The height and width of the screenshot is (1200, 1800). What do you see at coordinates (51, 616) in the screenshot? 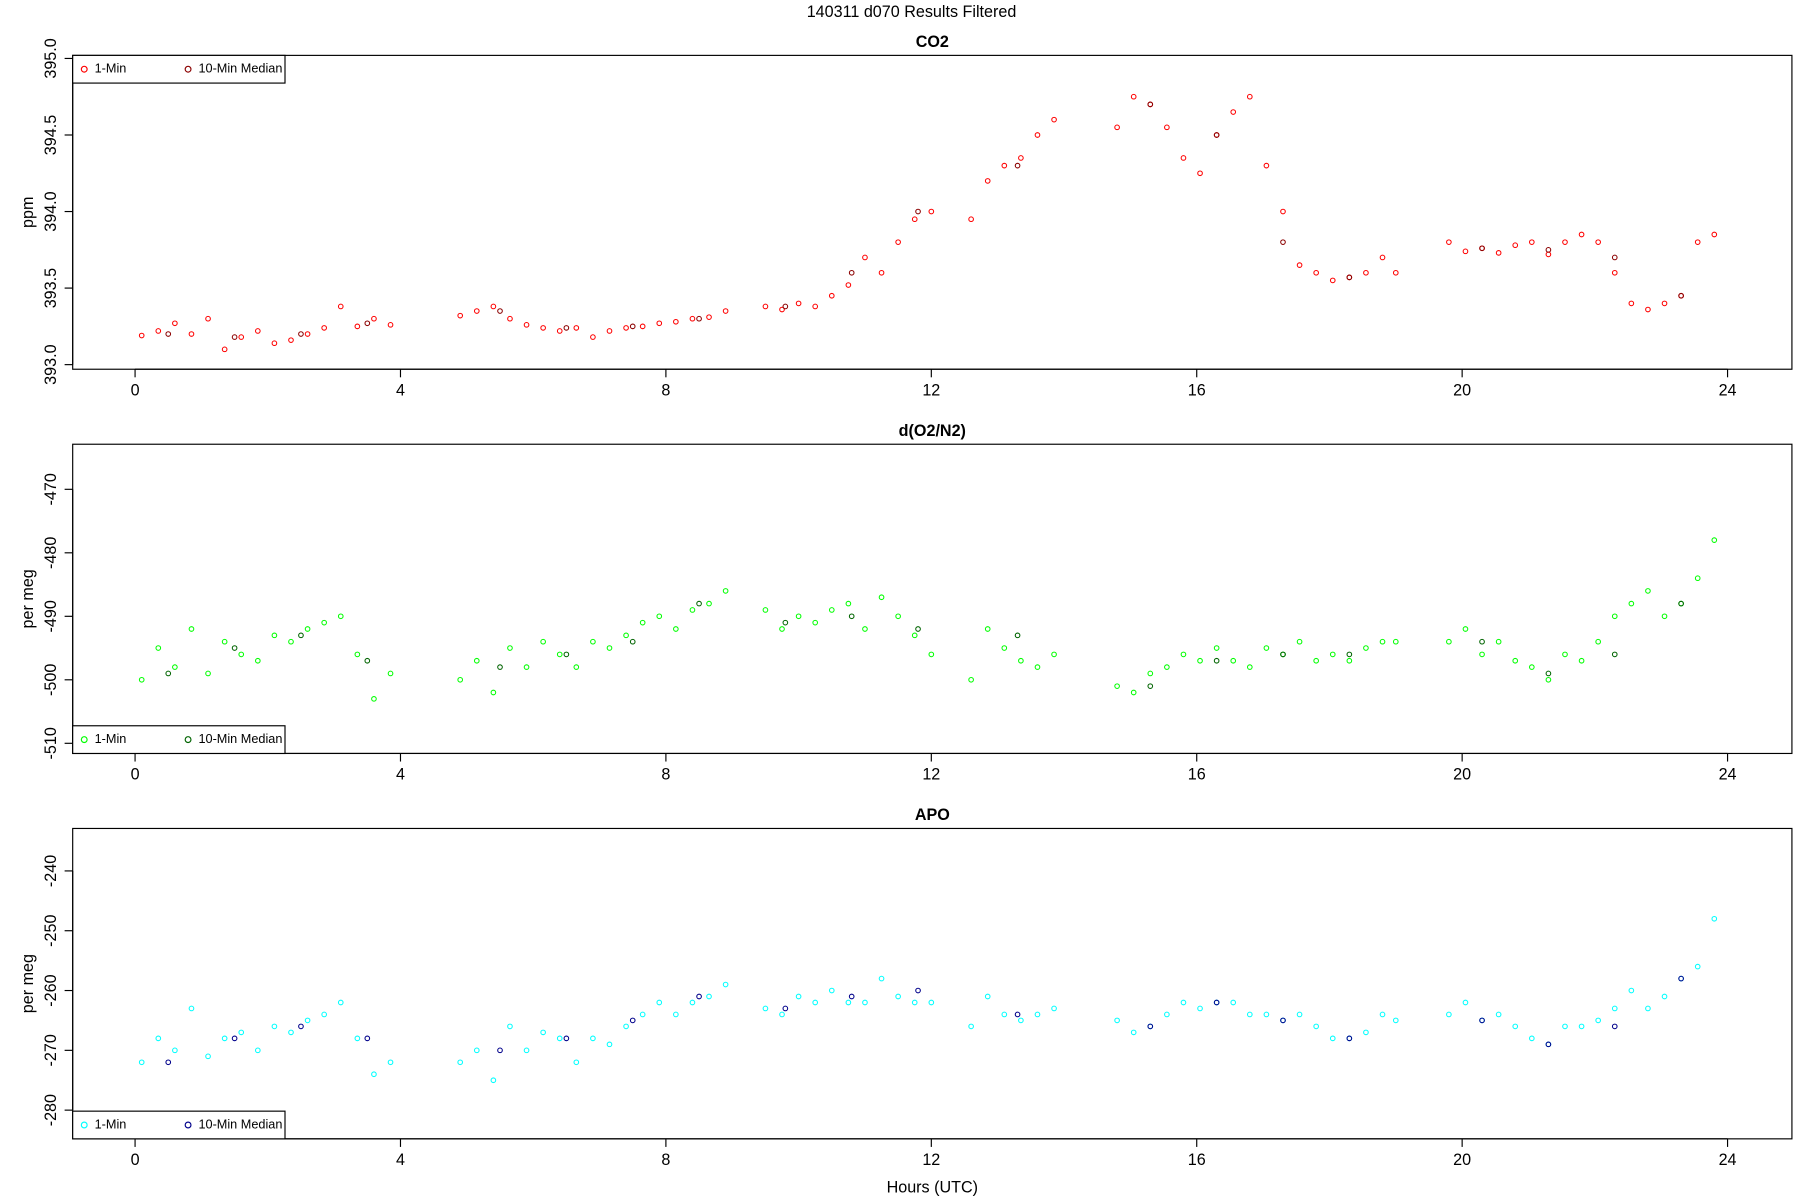
I see `y-tick-label: -490` at bounding box center [51, 616].